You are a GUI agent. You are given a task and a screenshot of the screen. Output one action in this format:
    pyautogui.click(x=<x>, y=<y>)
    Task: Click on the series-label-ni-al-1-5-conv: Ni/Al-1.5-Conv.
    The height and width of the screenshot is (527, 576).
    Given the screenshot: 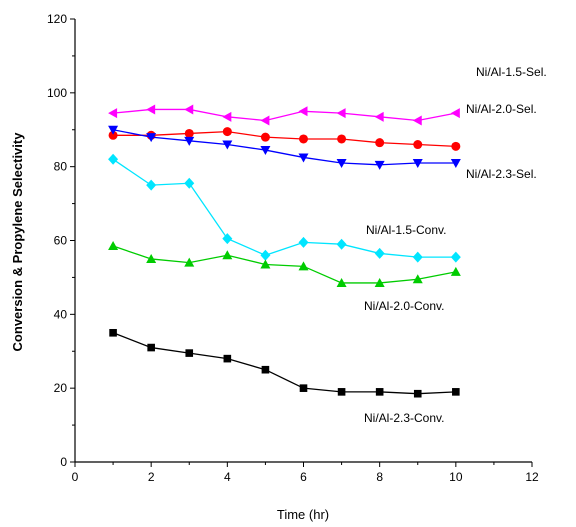 What is the action you would take?
    pyautogui.click(x=406, y=230)
    